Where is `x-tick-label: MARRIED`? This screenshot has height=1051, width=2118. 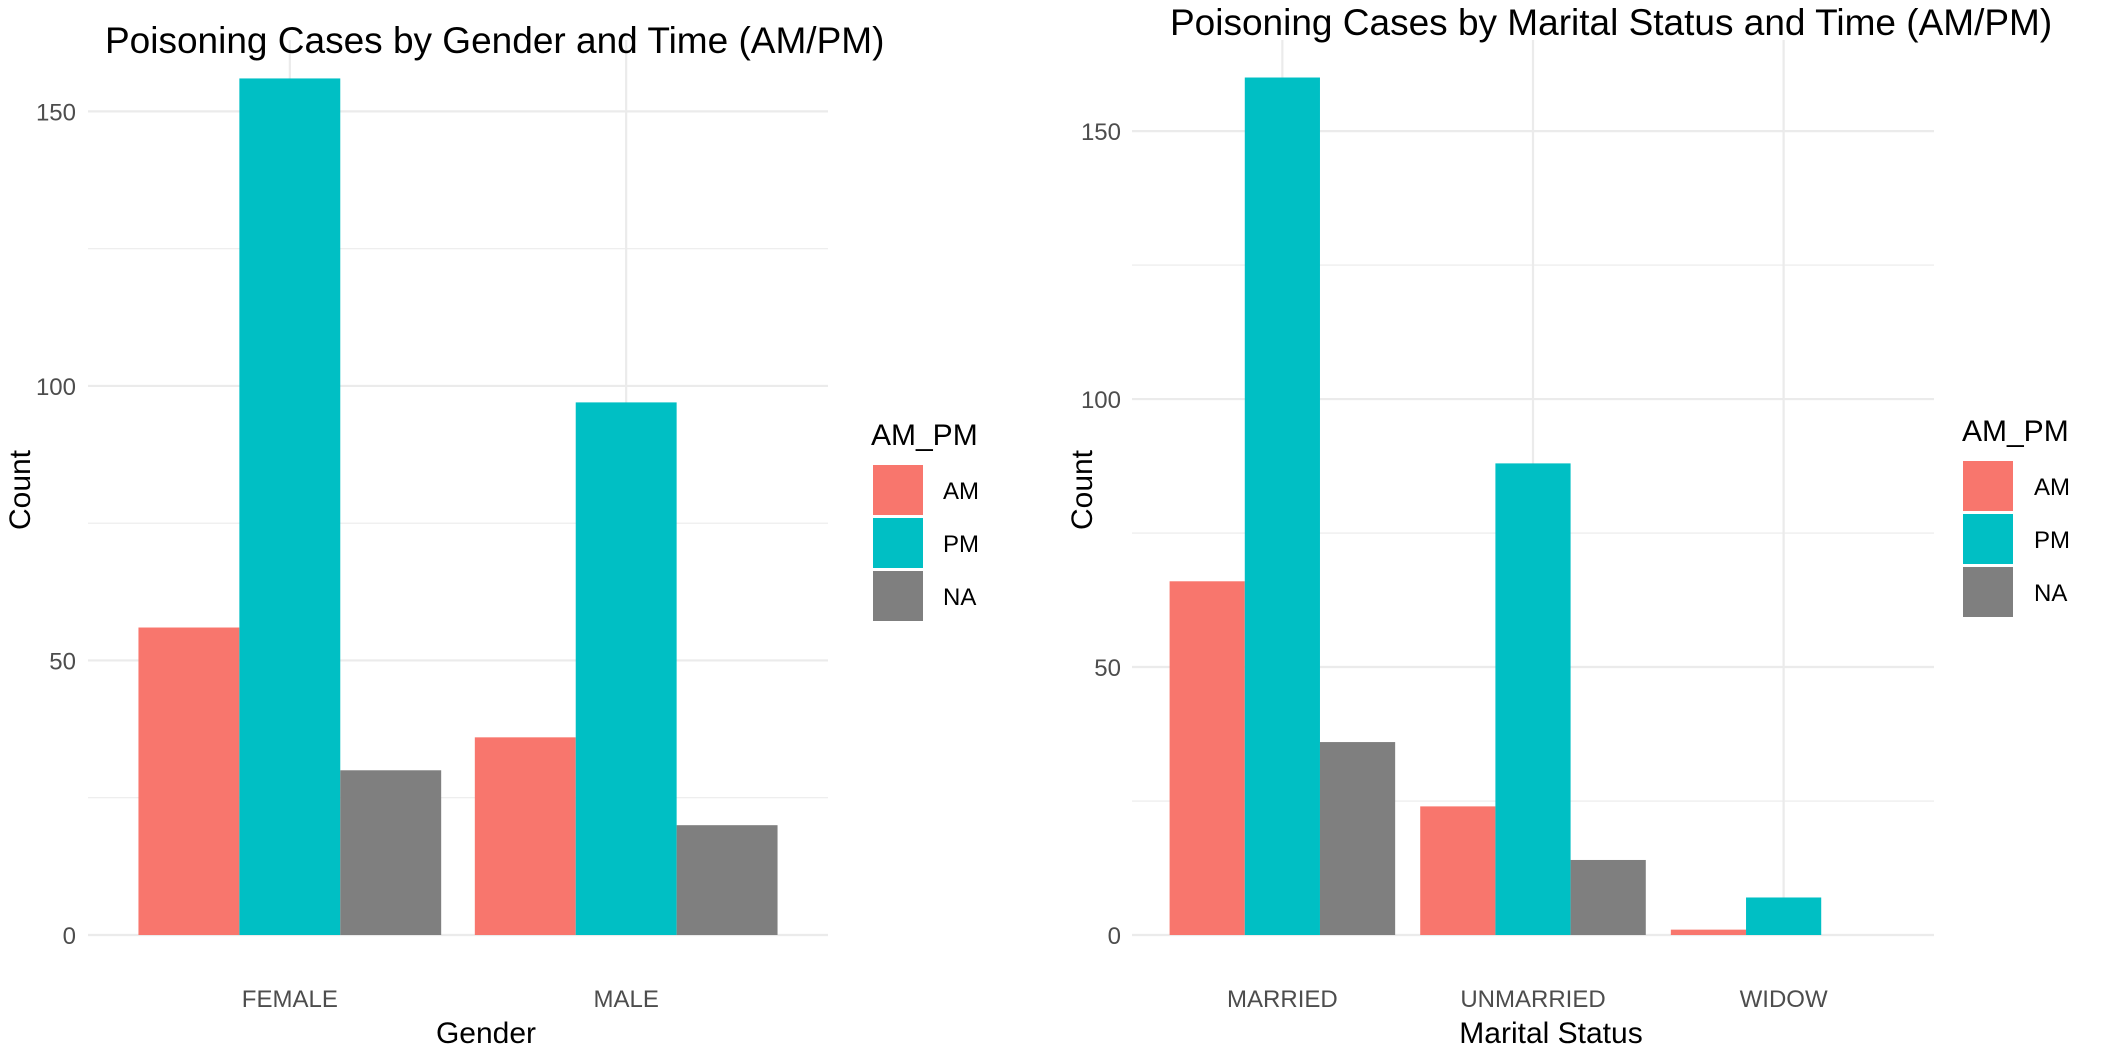
x-tick-label: MARRIED is located at coordinates (1282, 999).